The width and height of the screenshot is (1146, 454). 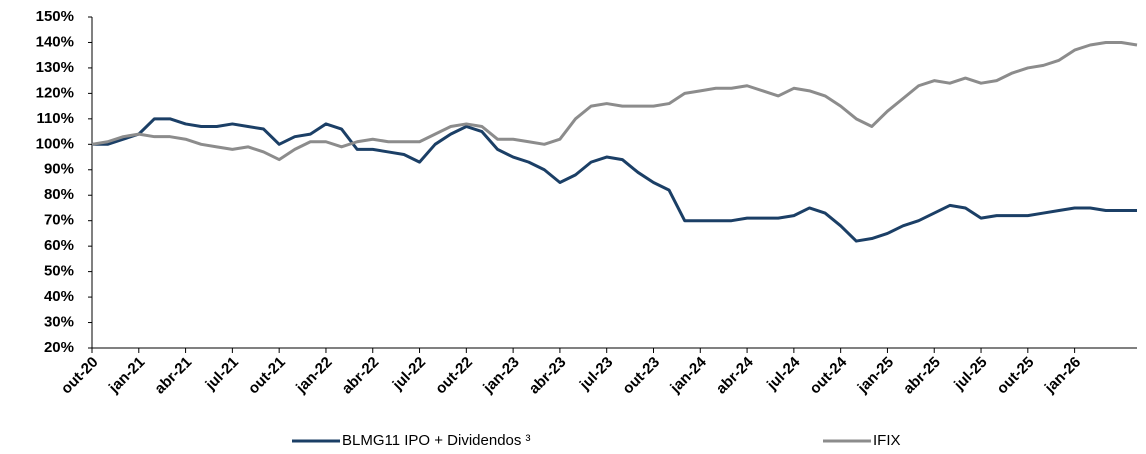 What do you see at coordinates (970, 374) in the screenshot?
I see `x-tick-label: jul-25` at bounding box center [970, 374].